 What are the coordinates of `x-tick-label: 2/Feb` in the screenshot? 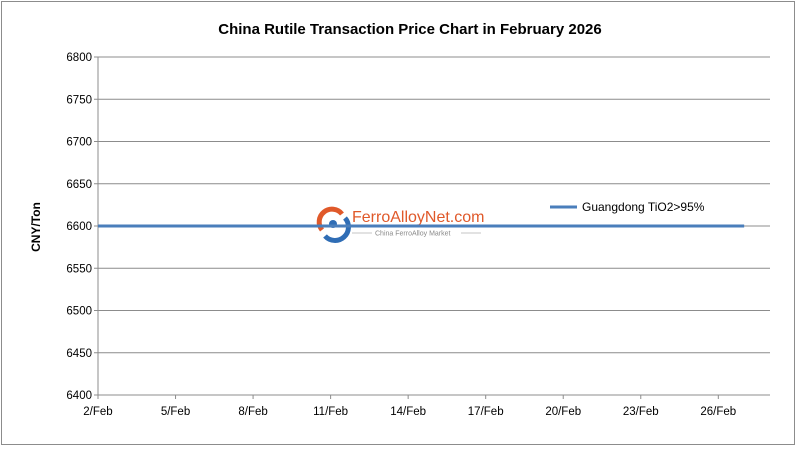 It's located at (97, 412).